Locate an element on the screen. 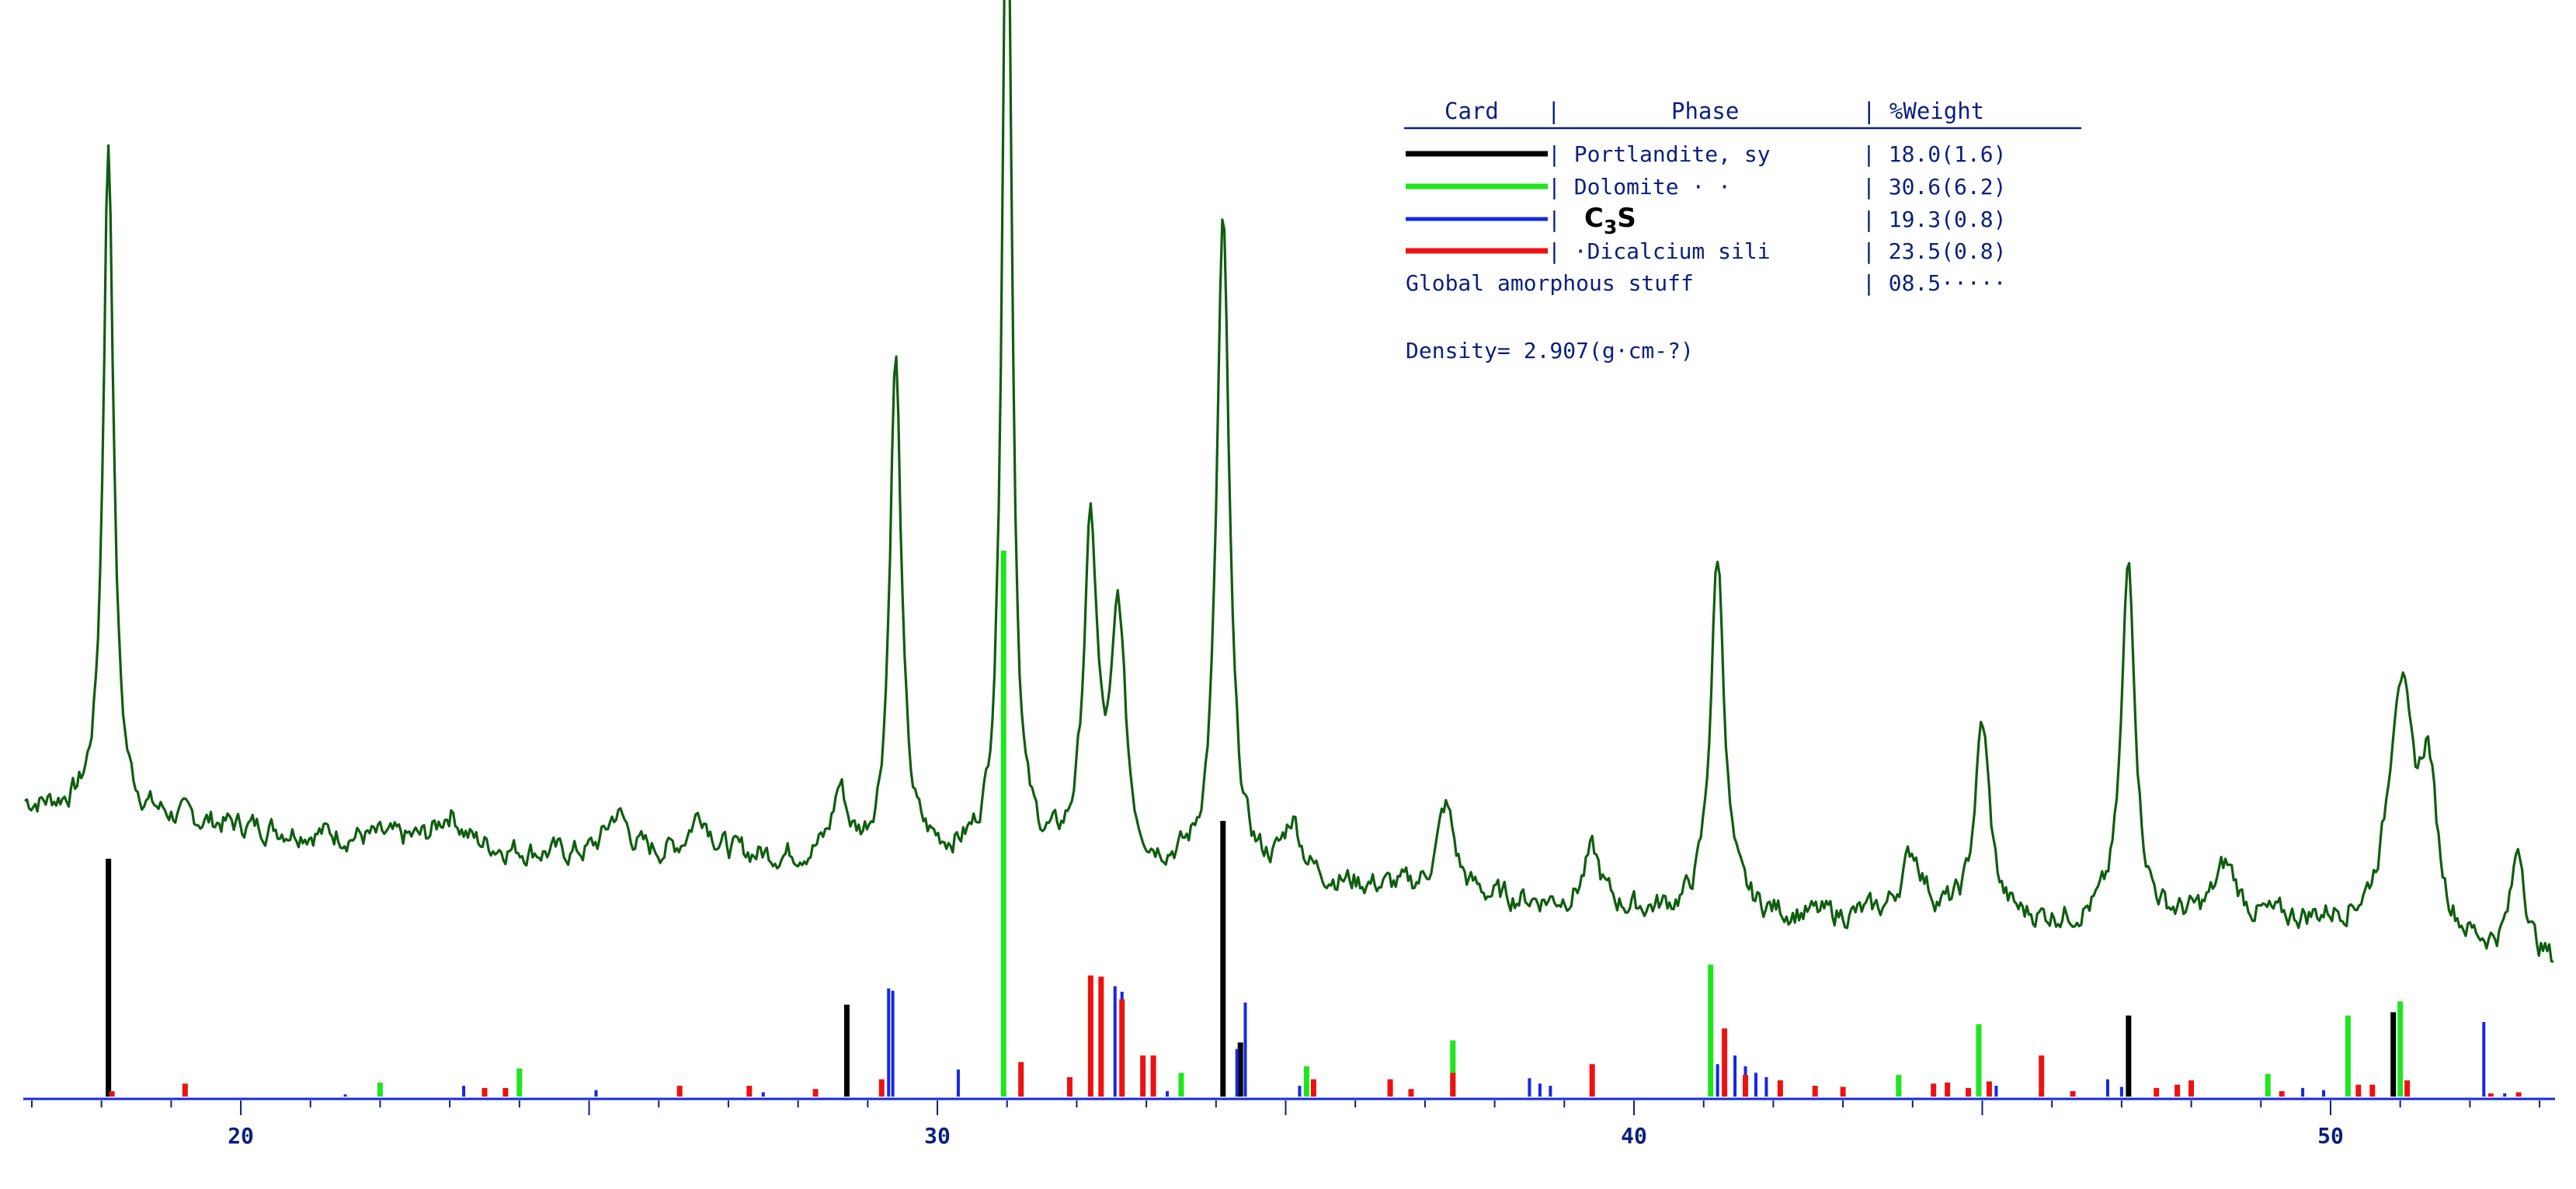 The width and height of the screenshot is (2576, 1189). legend-header-phase: Phase is located at coordinates (1705, 111).